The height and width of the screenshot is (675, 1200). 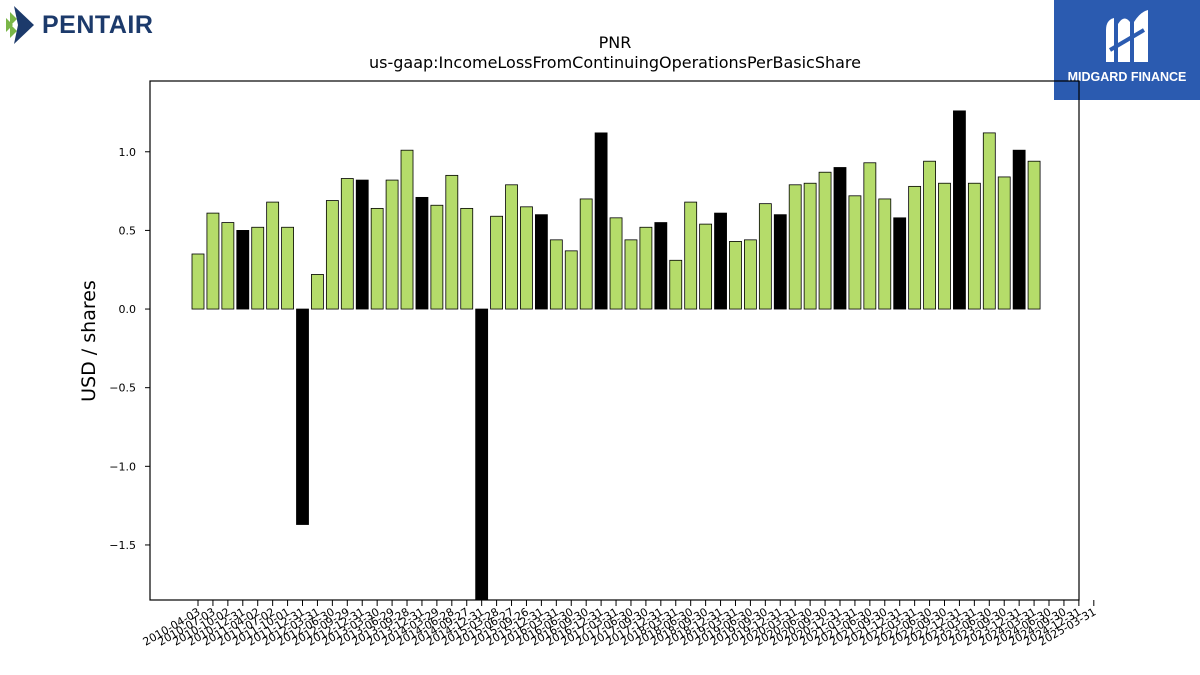 I want to click on pentair-arrow-icon, so click(x=20, y=25).